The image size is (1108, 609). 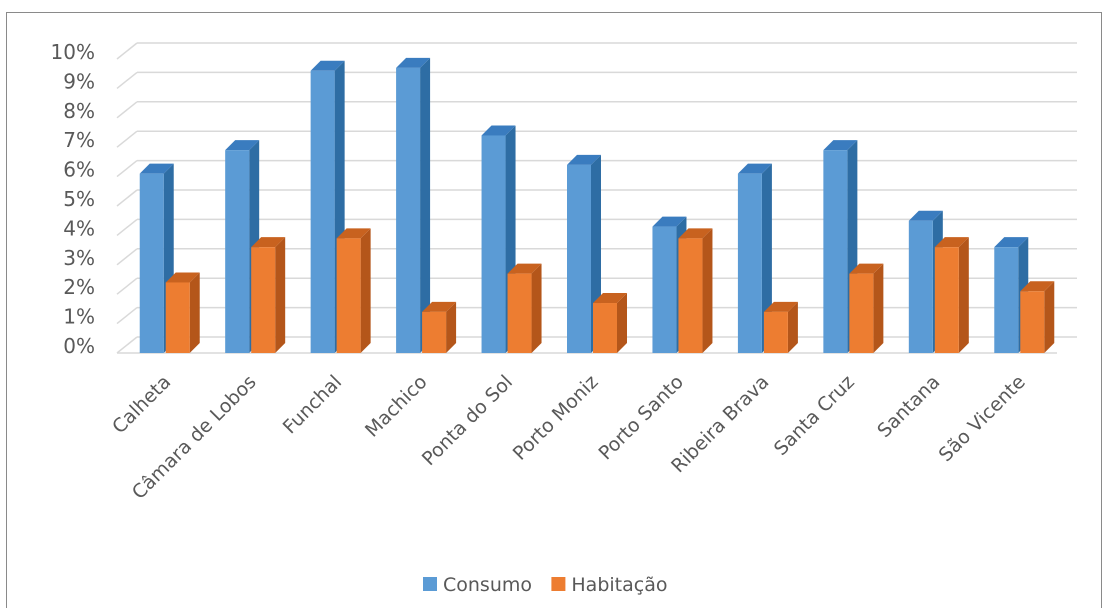 I want to click on x-tick-label: Calheta, so click(x=141, y=404).